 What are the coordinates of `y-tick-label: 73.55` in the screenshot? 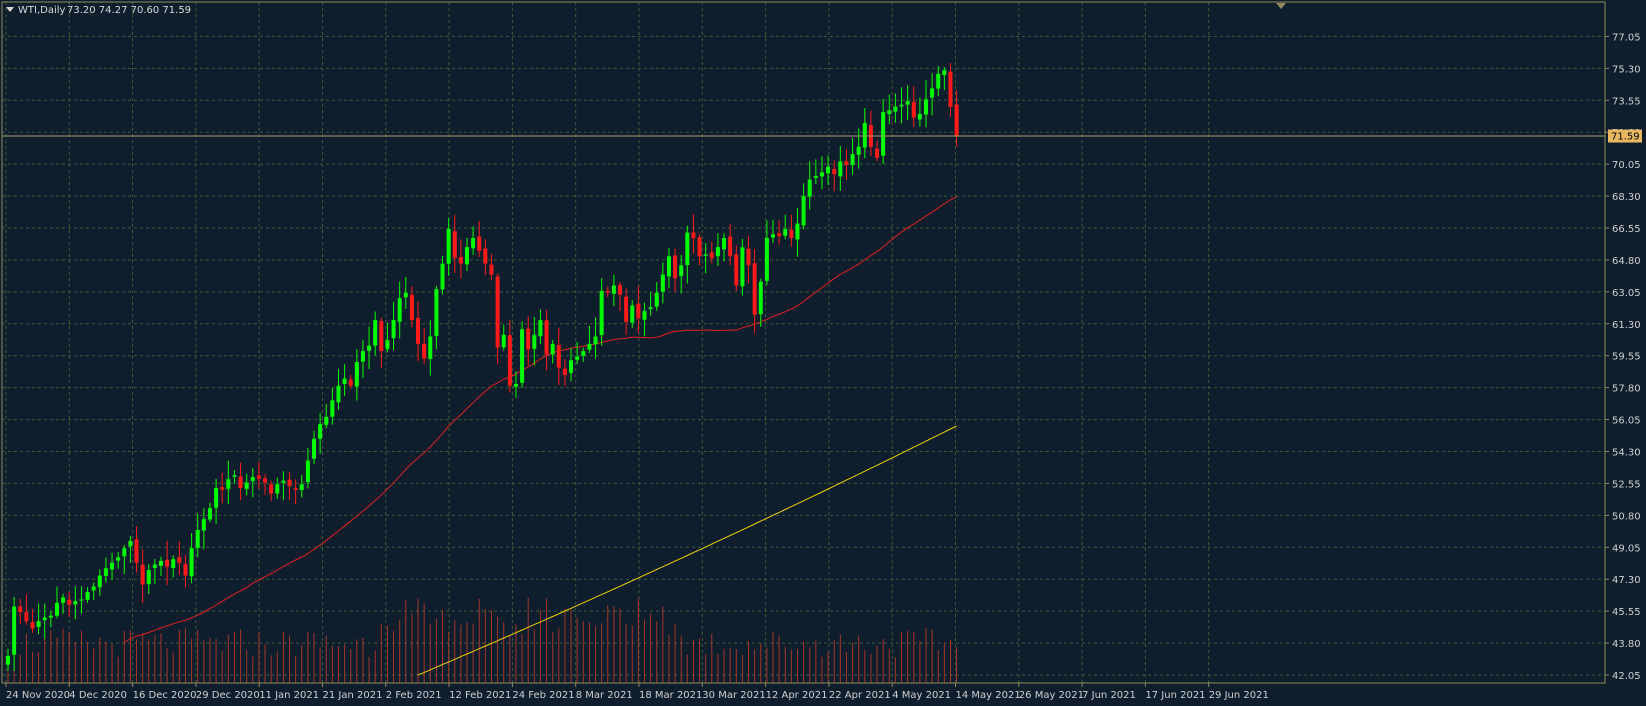 It's located at (1626, 101).